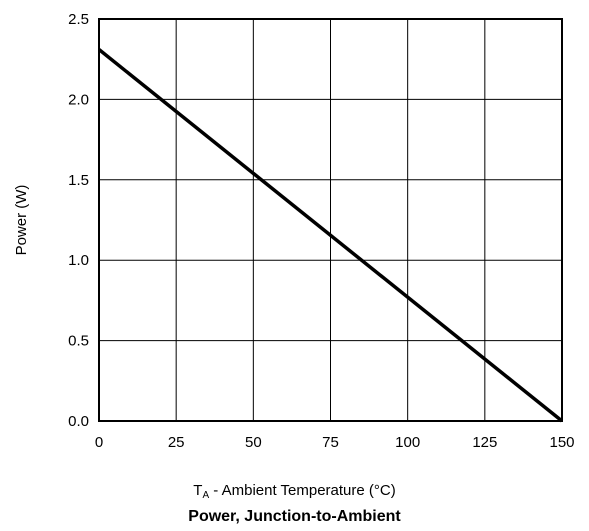 The image size is (589, 531). What do you see at coordinates (206, 495) in the screenshot?
I see `x-axis-label-subscript: A` at bounding box center [206, 495].